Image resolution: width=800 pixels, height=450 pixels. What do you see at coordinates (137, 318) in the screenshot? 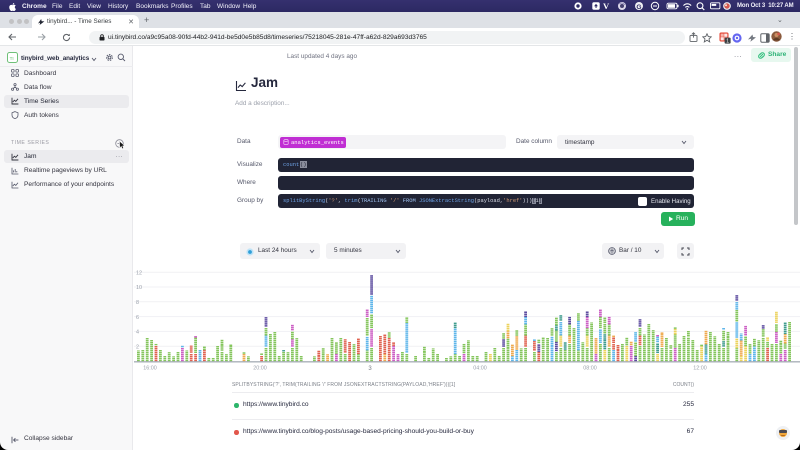
I see `svg-text: 6` at bounding box center [137, 318].